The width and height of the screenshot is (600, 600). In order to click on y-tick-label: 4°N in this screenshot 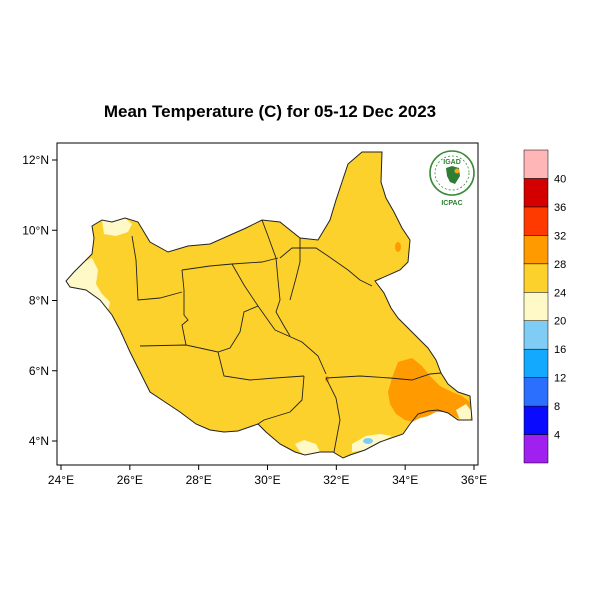, I will do `click(39, 441)`.